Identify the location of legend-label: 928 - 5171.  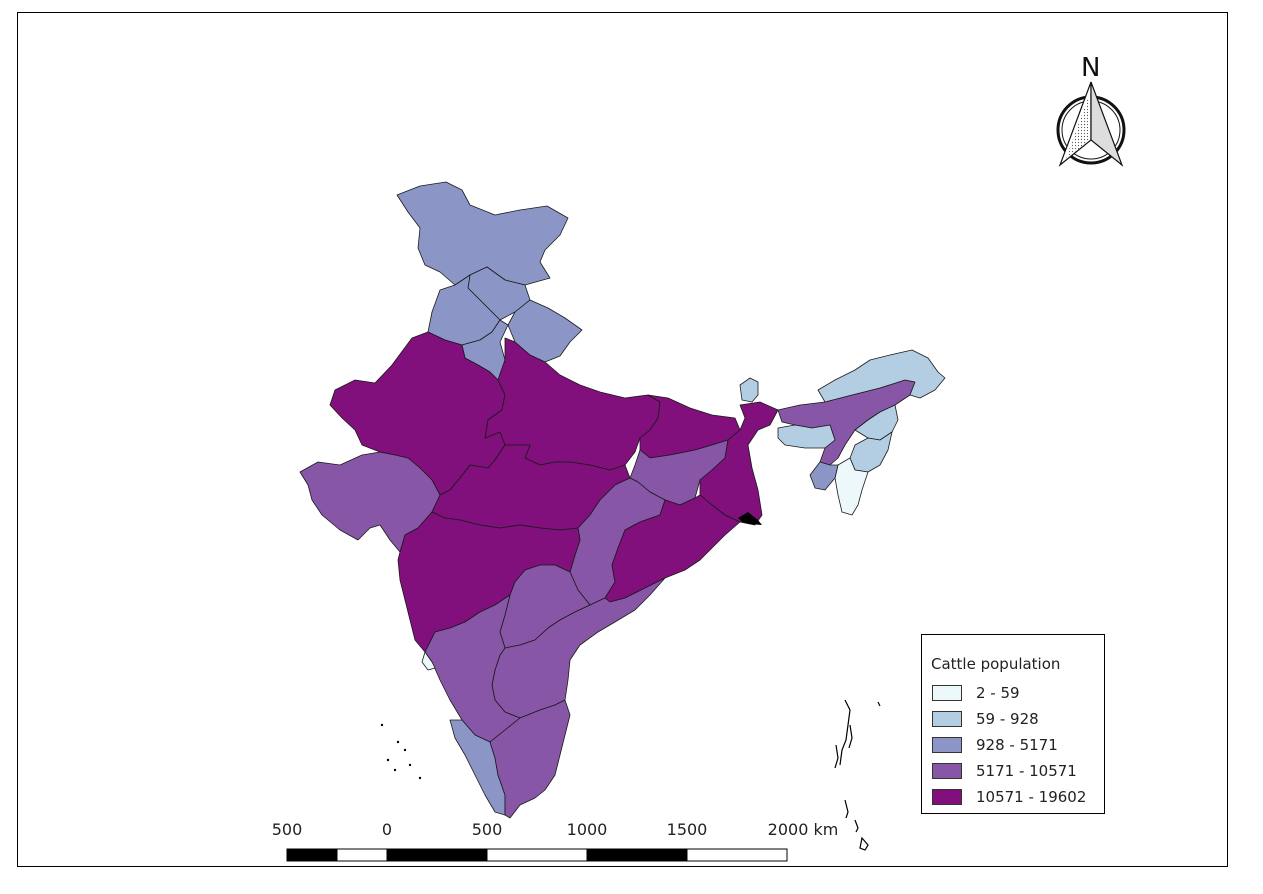
(1017, 745).